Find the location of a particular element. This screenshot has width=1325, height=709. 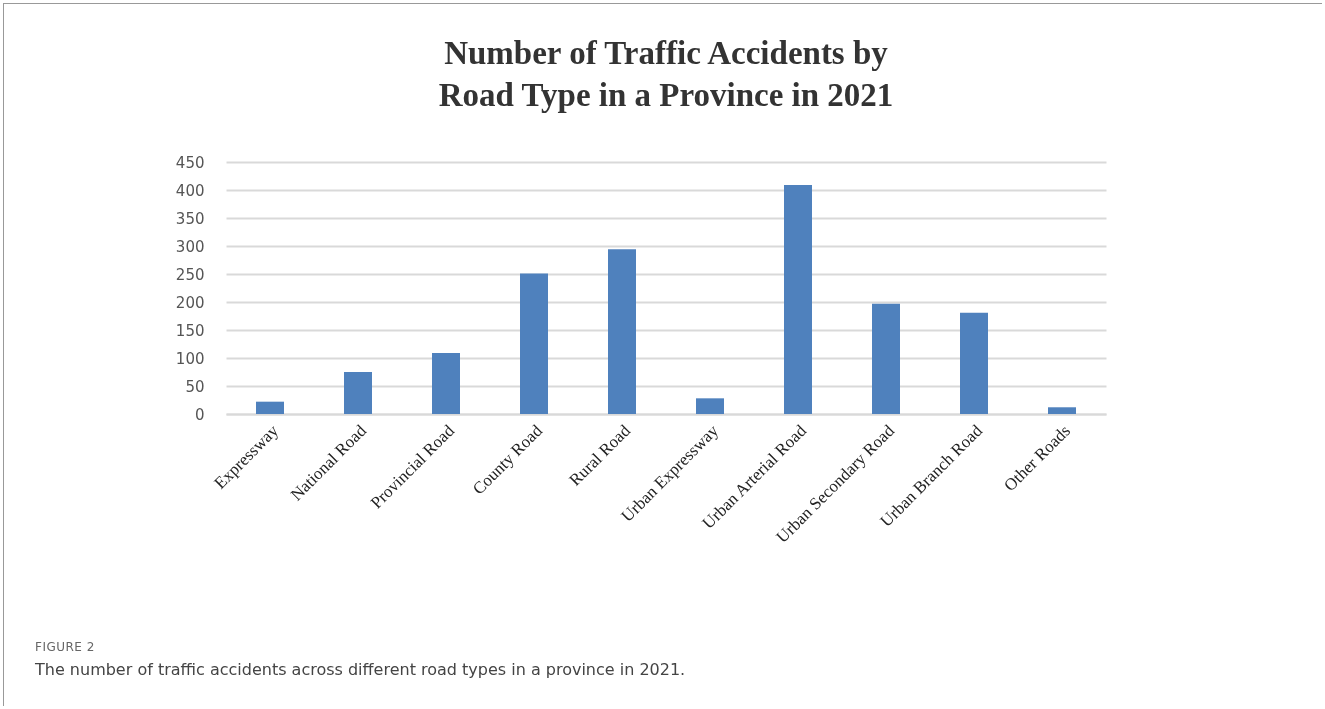

y-tick-label: 300 is located at coordinates (190, 246).